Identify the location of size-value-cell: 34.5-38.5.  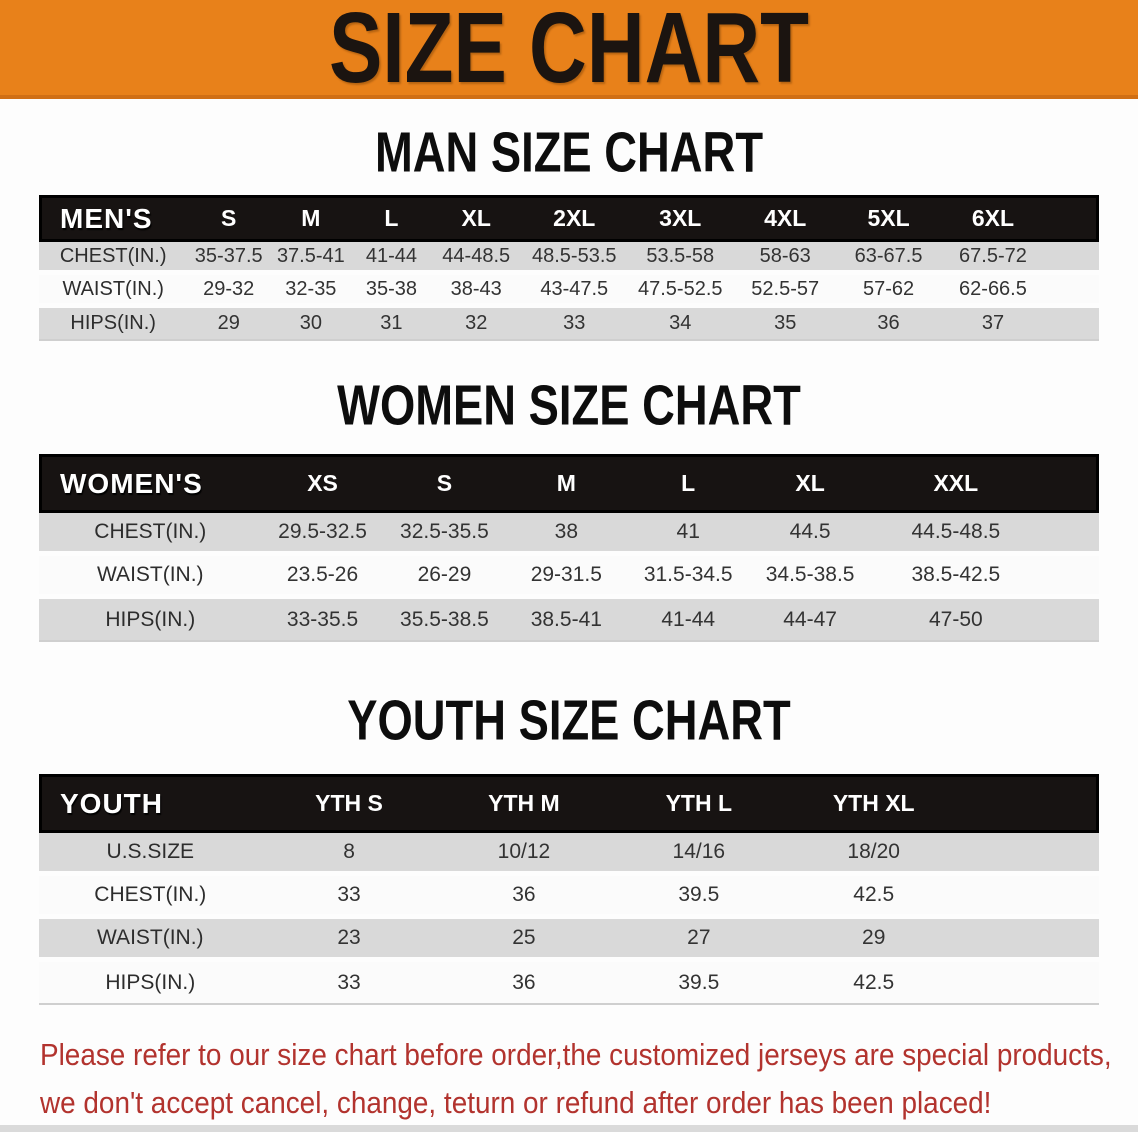
(810, 577).